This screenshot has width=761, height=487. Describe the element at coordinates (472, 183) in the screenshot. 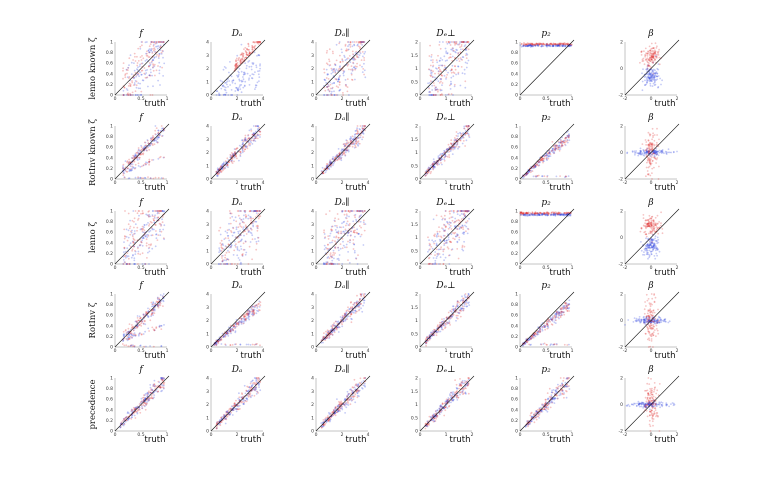

I see `x-tick-label: 2` at that location.